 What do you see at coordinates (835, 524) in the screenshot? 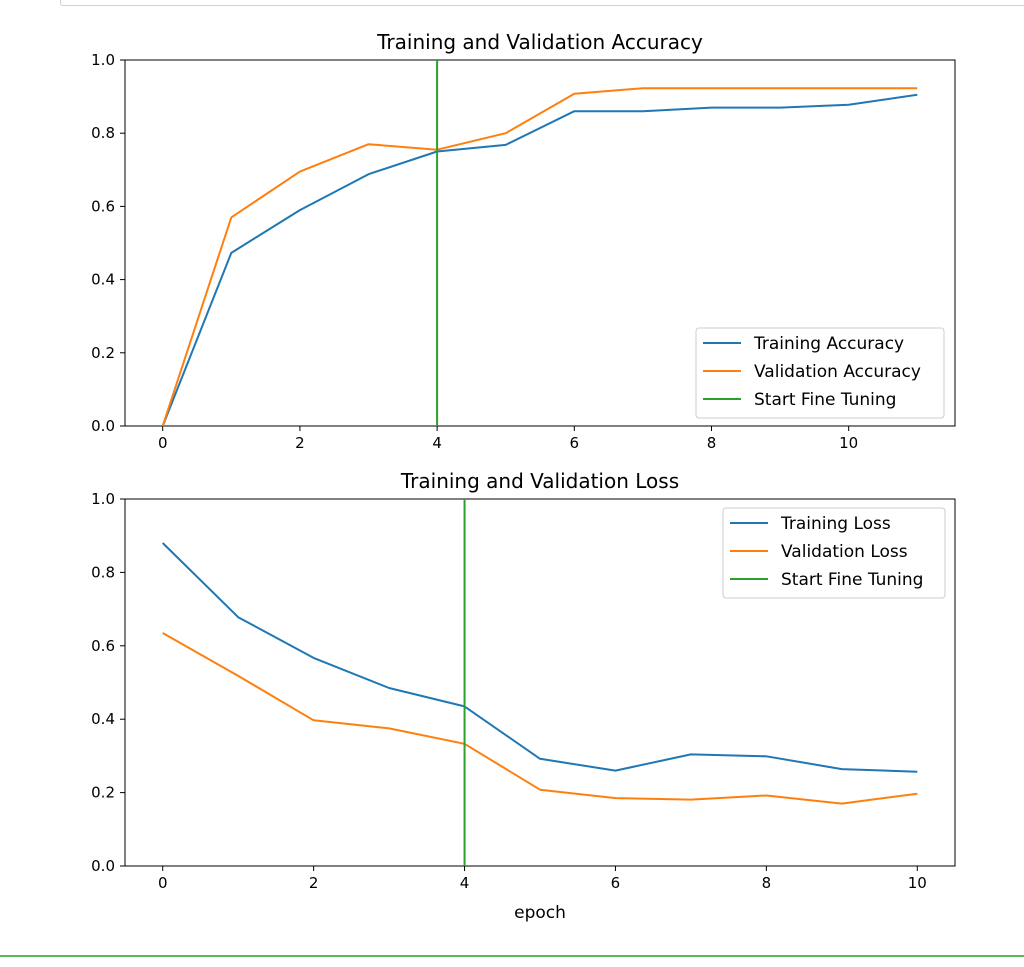
I see `legend-label: Training Loss` at bounding box center [835, 524].